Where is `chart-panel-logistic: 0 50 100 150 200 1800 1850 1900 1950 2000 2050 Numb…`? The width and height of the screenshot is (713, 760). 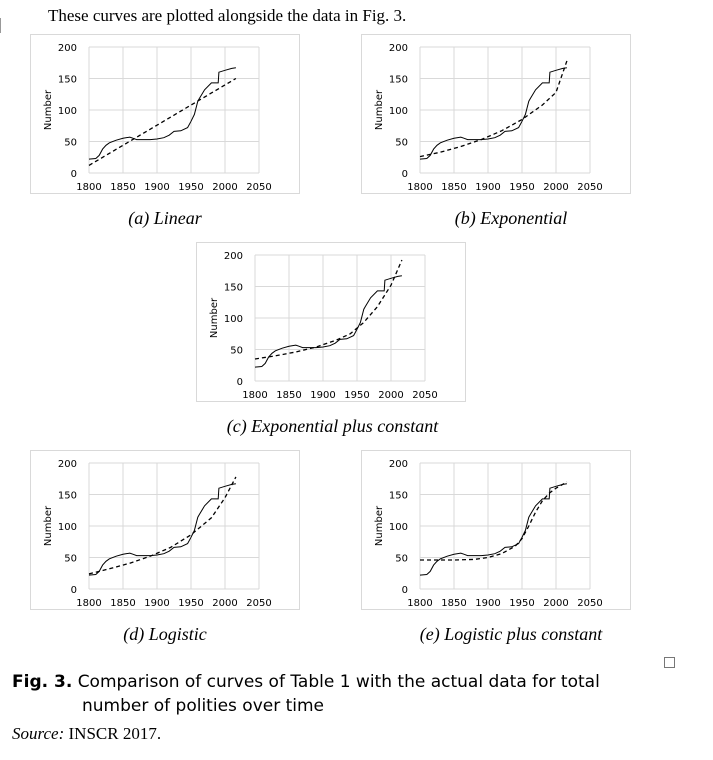 chart-panel-logistic: 0 50 100 150 200 1800 1850 1900 1950 2000 2050 Numb… is located at coordinates (165, 530).